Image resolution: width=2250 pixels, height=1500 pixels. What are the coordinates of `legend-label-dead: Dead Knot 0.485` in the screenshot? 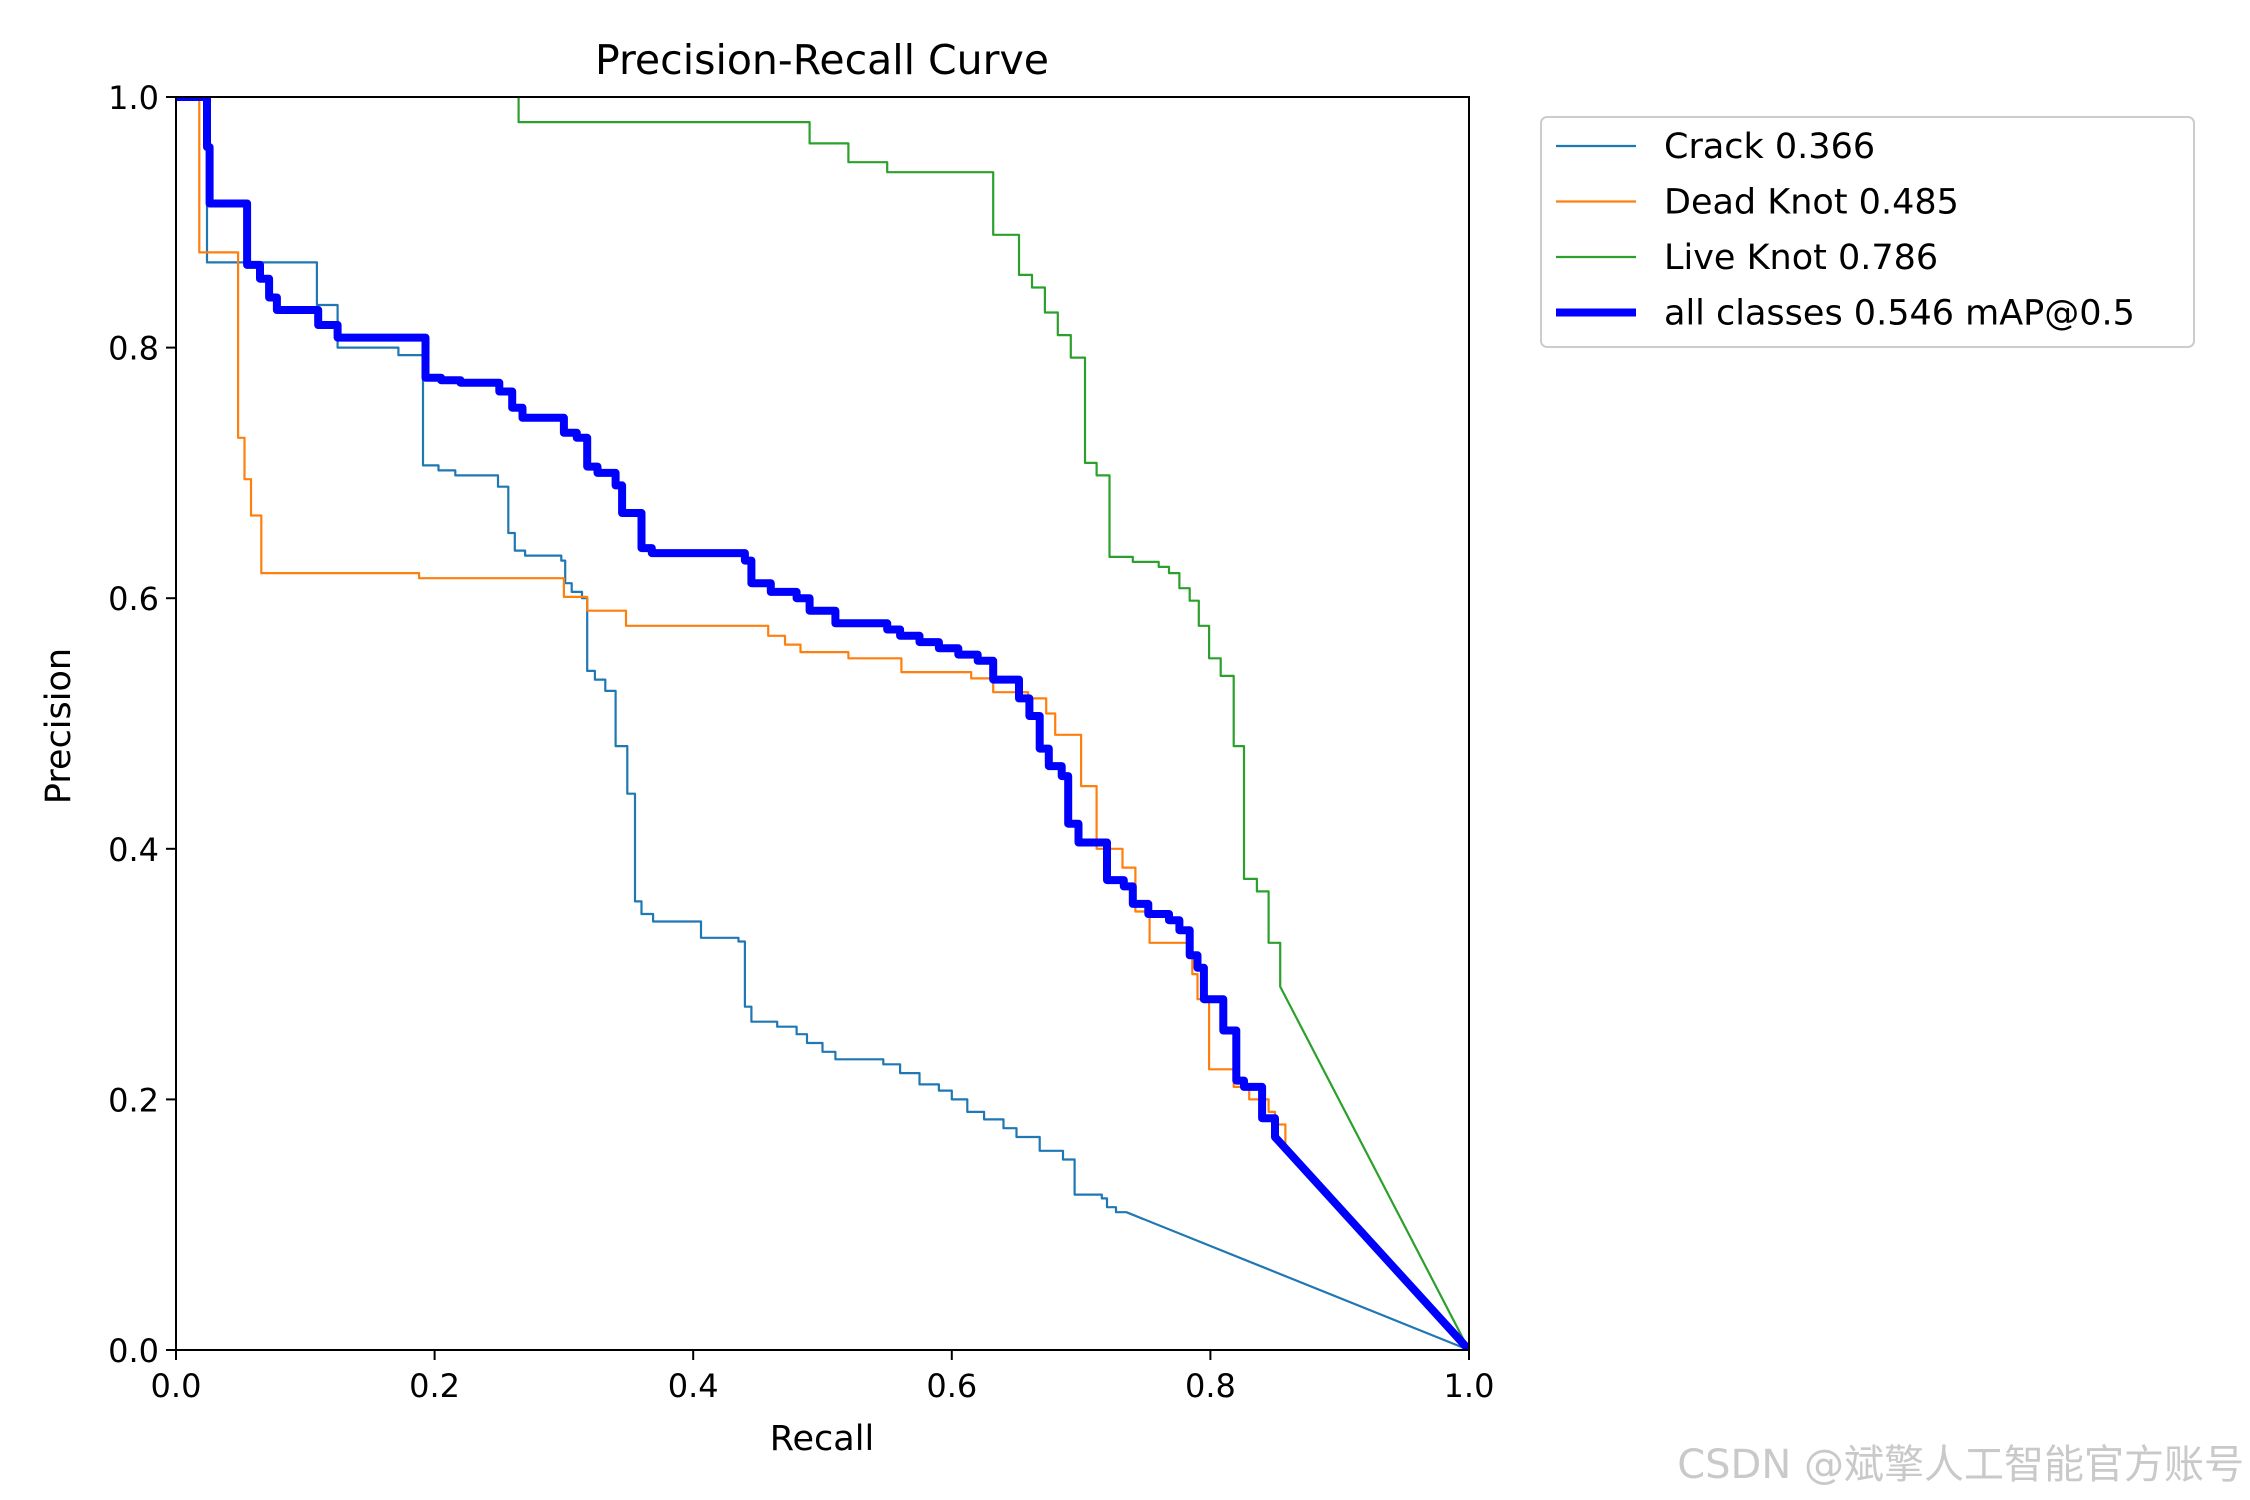 It's located at (1811, 203).